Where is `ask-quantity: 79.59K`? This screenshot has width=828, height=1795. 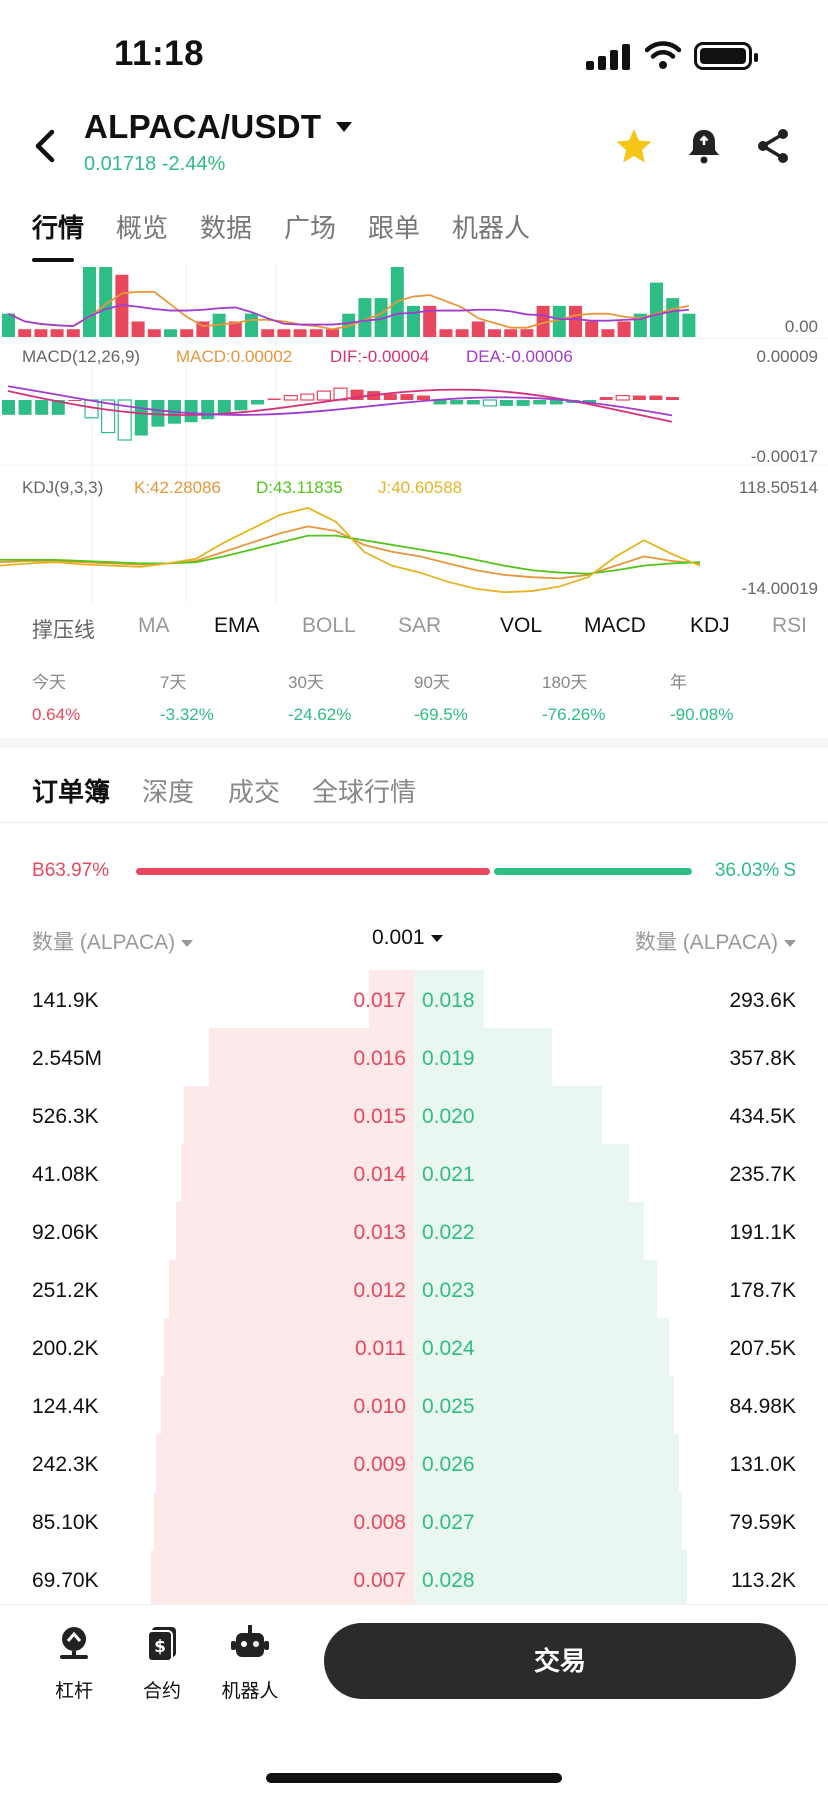
ask-quantity: 79.59K is located at coordinates (762, 1522).